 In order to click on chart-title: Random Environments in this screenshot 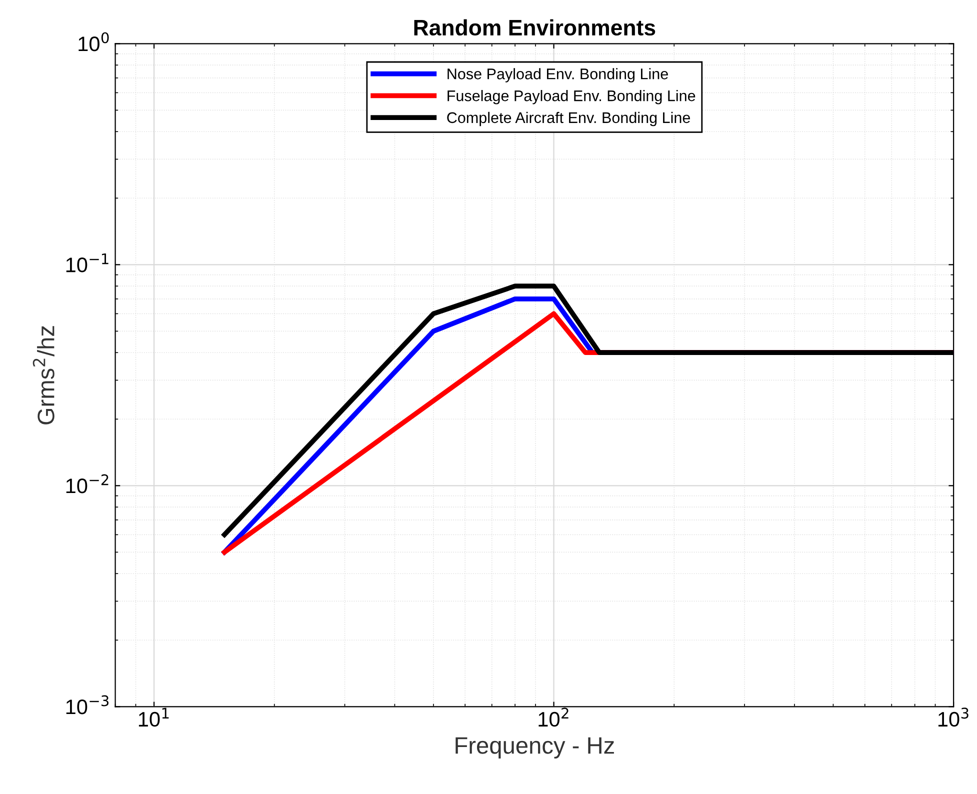, I will do `click(535, 27)`.